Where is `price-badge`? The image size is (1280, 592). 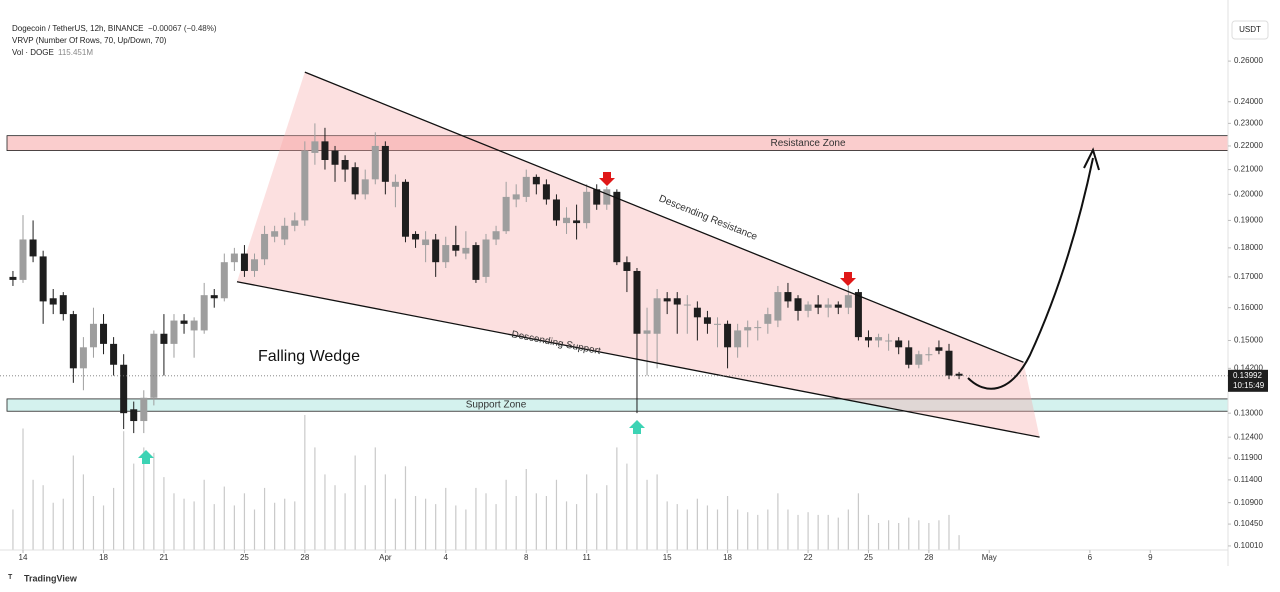
price-badge is located at coordinates (1248, 380).